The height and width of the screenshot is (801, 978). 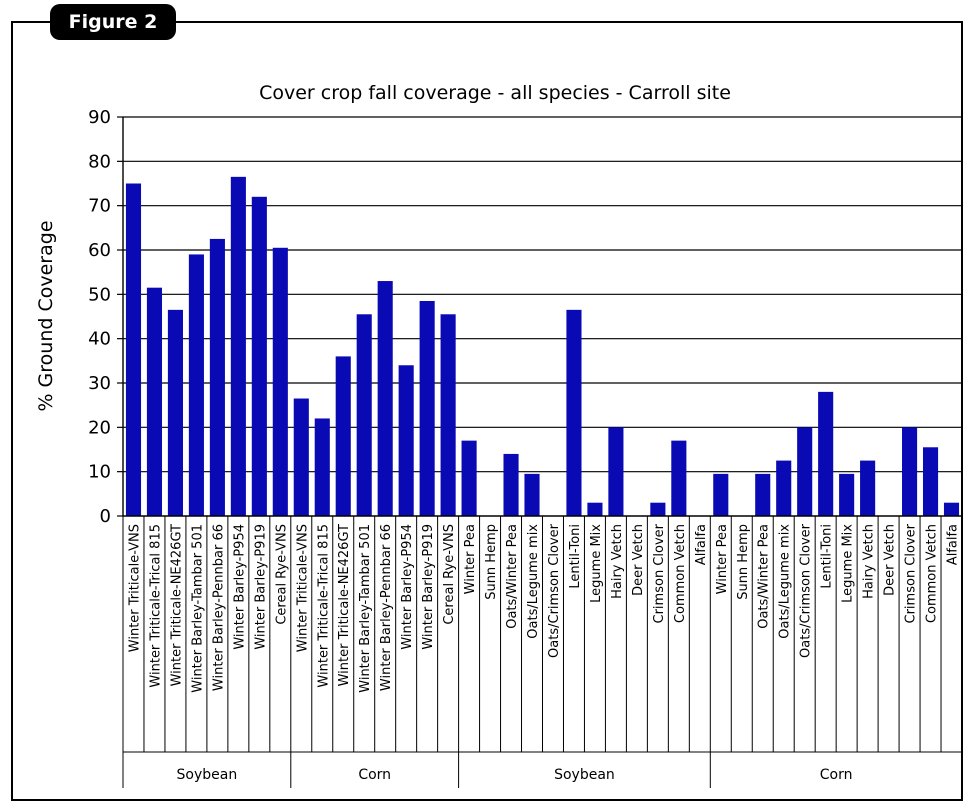 What do you see at coordinates (113, 22) in the screenshot?
I see `figure-label: Figure 2` at bounding box center [113, 22].